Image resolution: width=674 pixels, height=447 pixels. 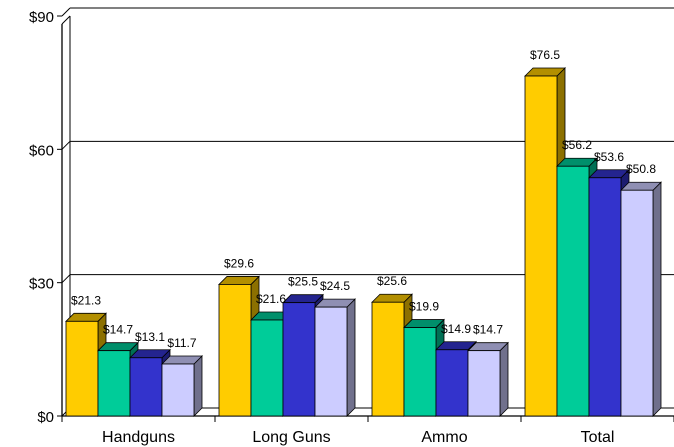 What do you see at coordinates (545, 55) in the screenshot?
I see `data-label: $76.5` at bounding box center [545, 55].